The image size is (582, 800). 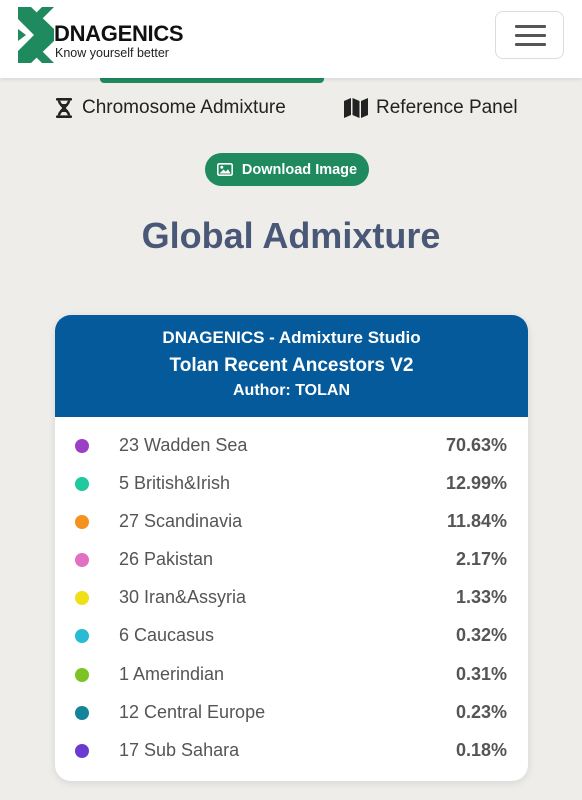 I want to click on nav-link-label: Reference Panel, so click(x=447, y=107).